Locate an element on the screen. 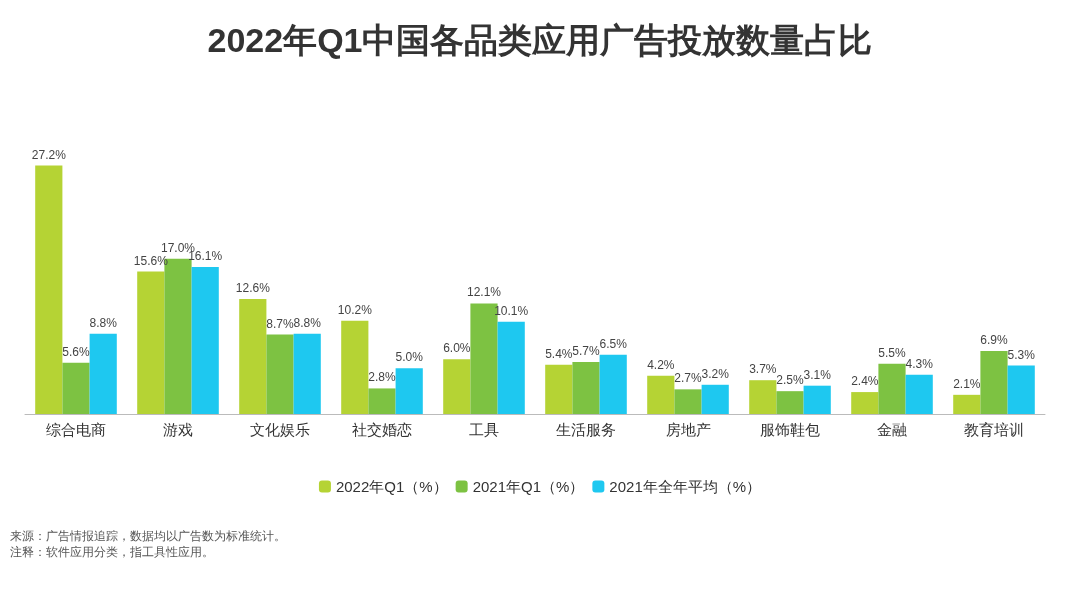 This screenshot has height=599, width=1080. source-note: 来源：广告情报追踪，数据均以广告数为标准统计。 is located at coordinates (148, 536).